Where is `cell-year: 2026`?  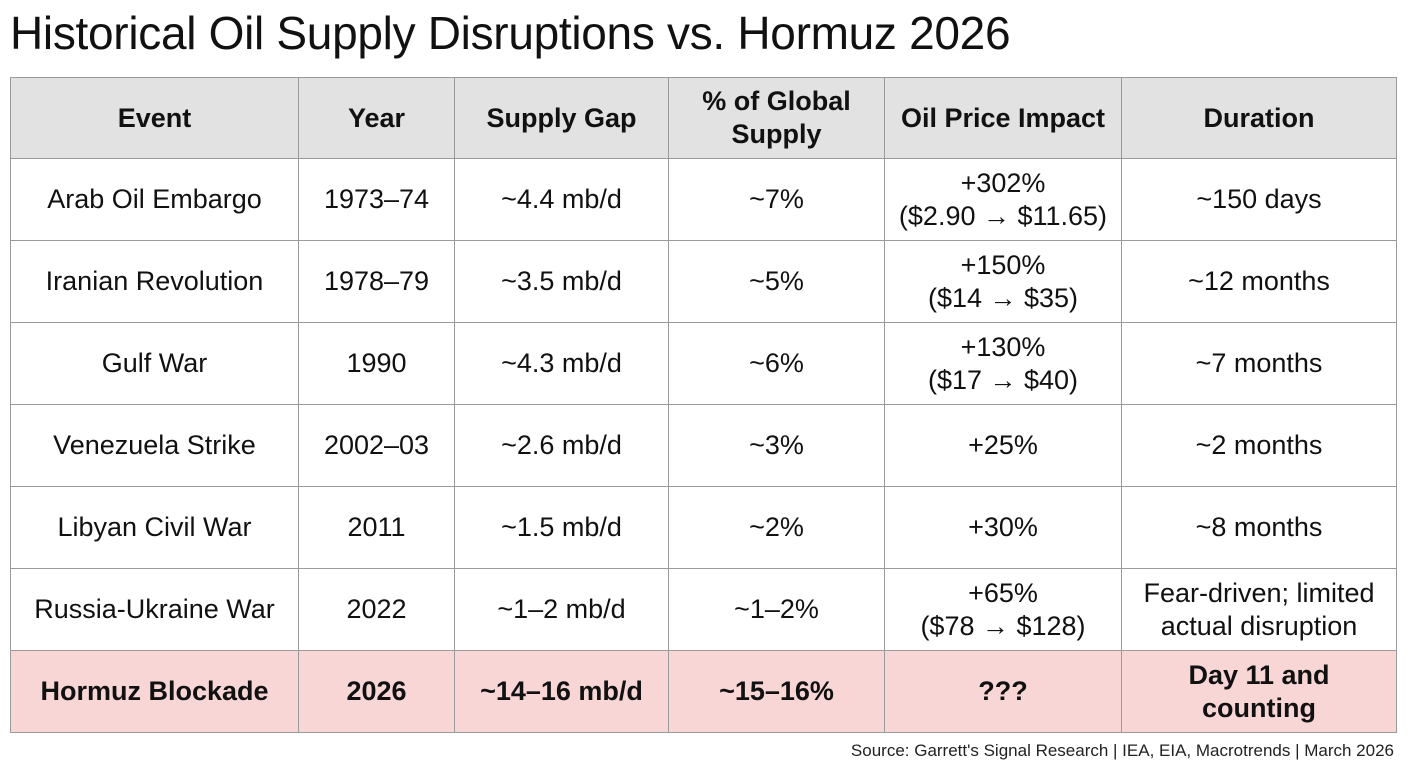
cell-year: 2026 is located at coordinates (376, 691).